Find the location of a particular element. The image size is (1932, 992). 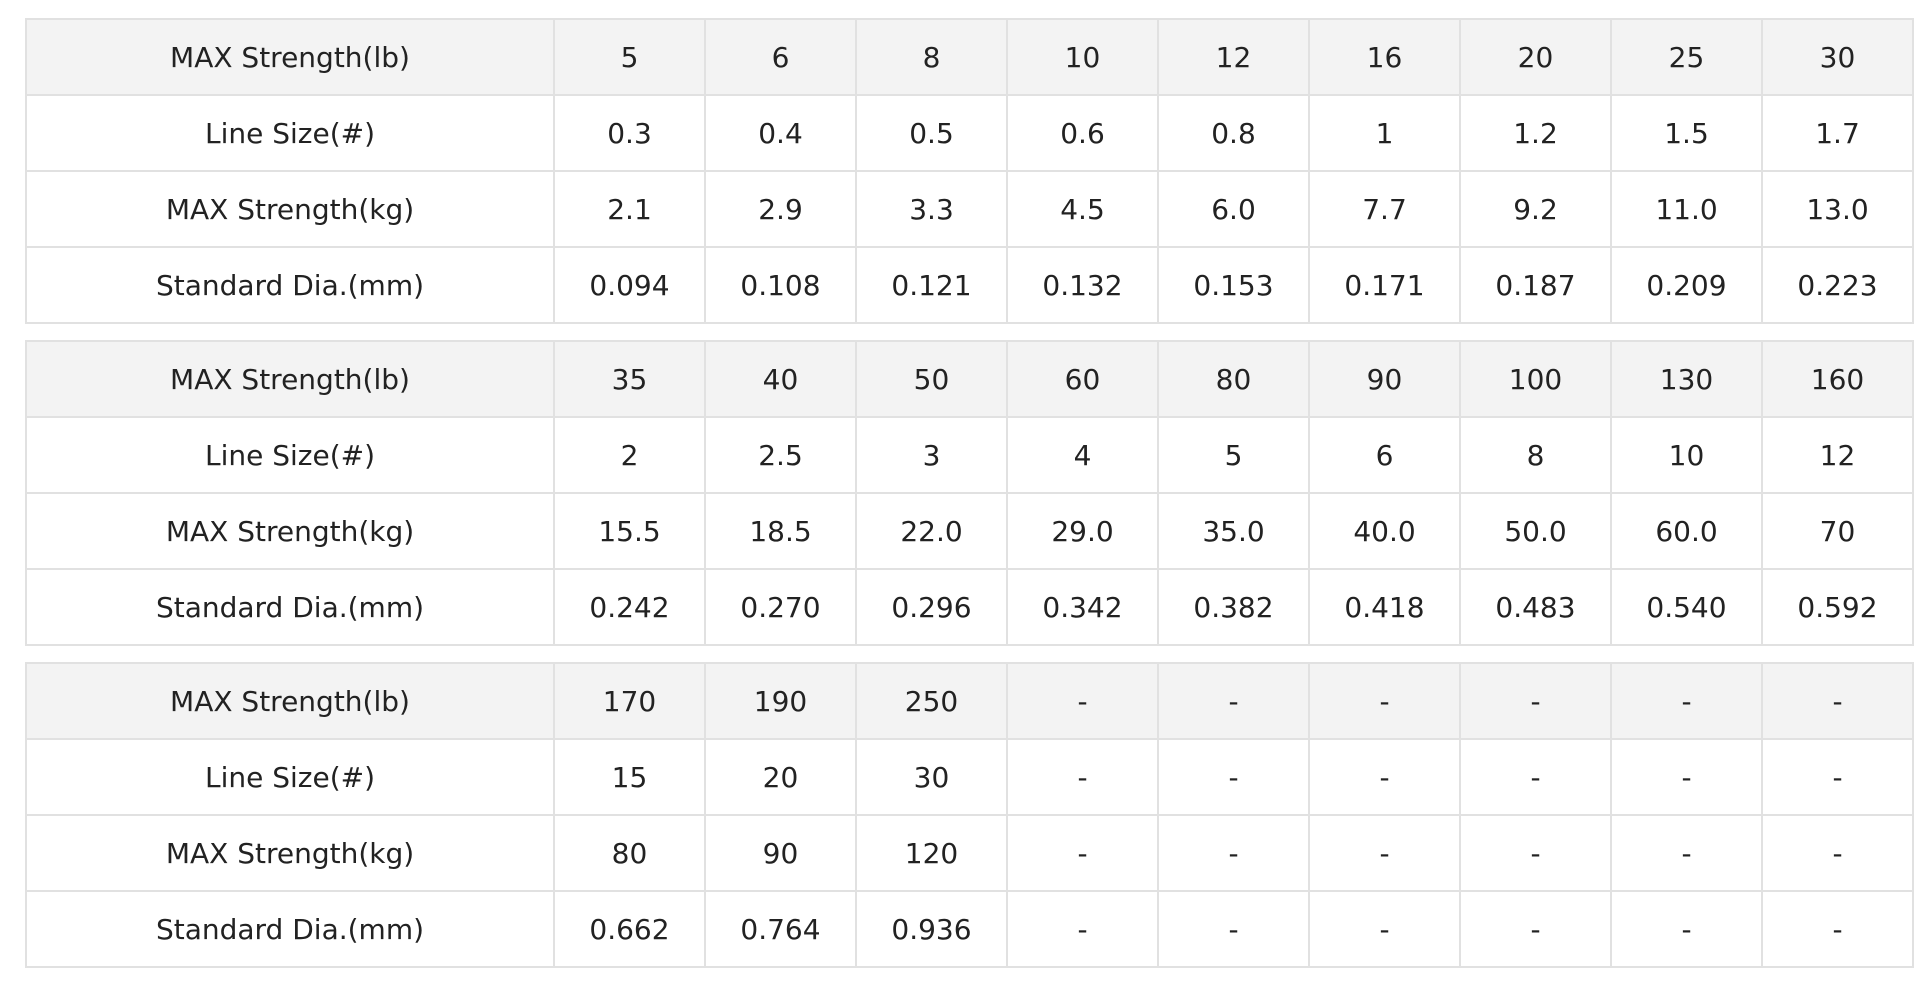

table-cell: 0.592 is located at coordinates (1837, 607).